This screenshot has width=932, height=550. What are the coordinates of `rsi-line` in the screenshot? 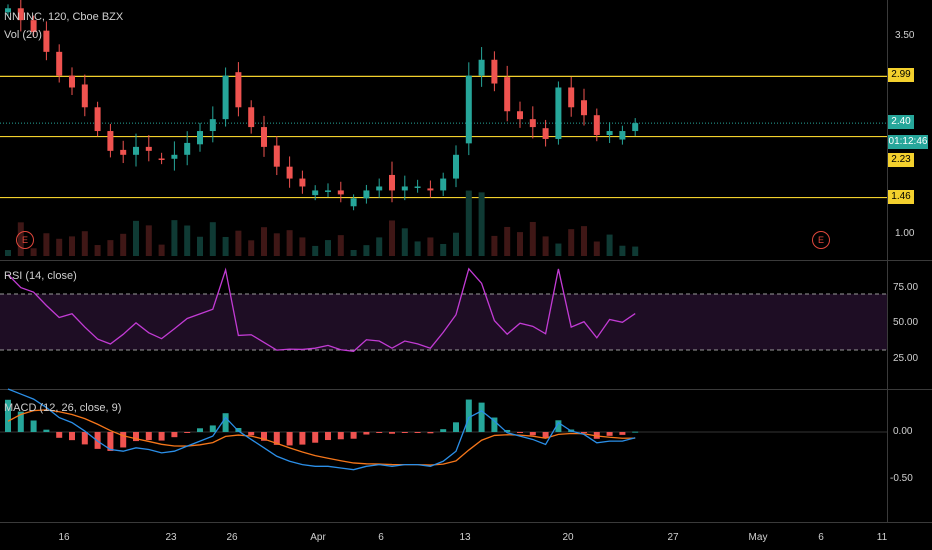 It's located at (321, 309).